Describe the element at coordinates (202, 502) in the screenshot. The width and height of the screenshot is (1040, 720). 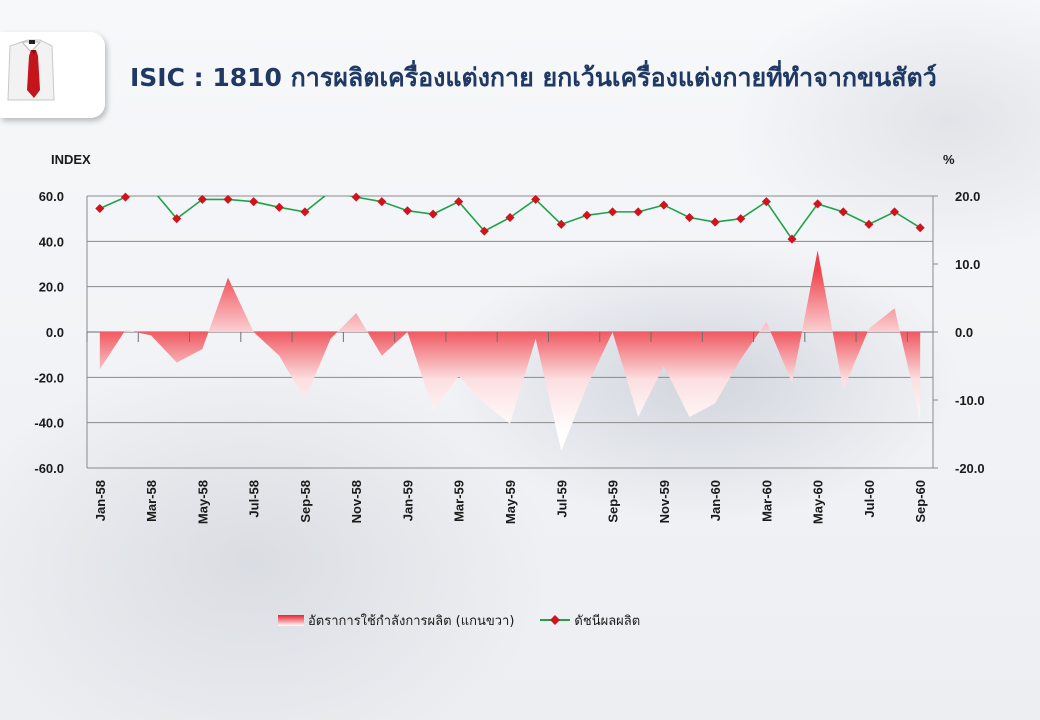
I see `x-tick-label: May-58` at that location.